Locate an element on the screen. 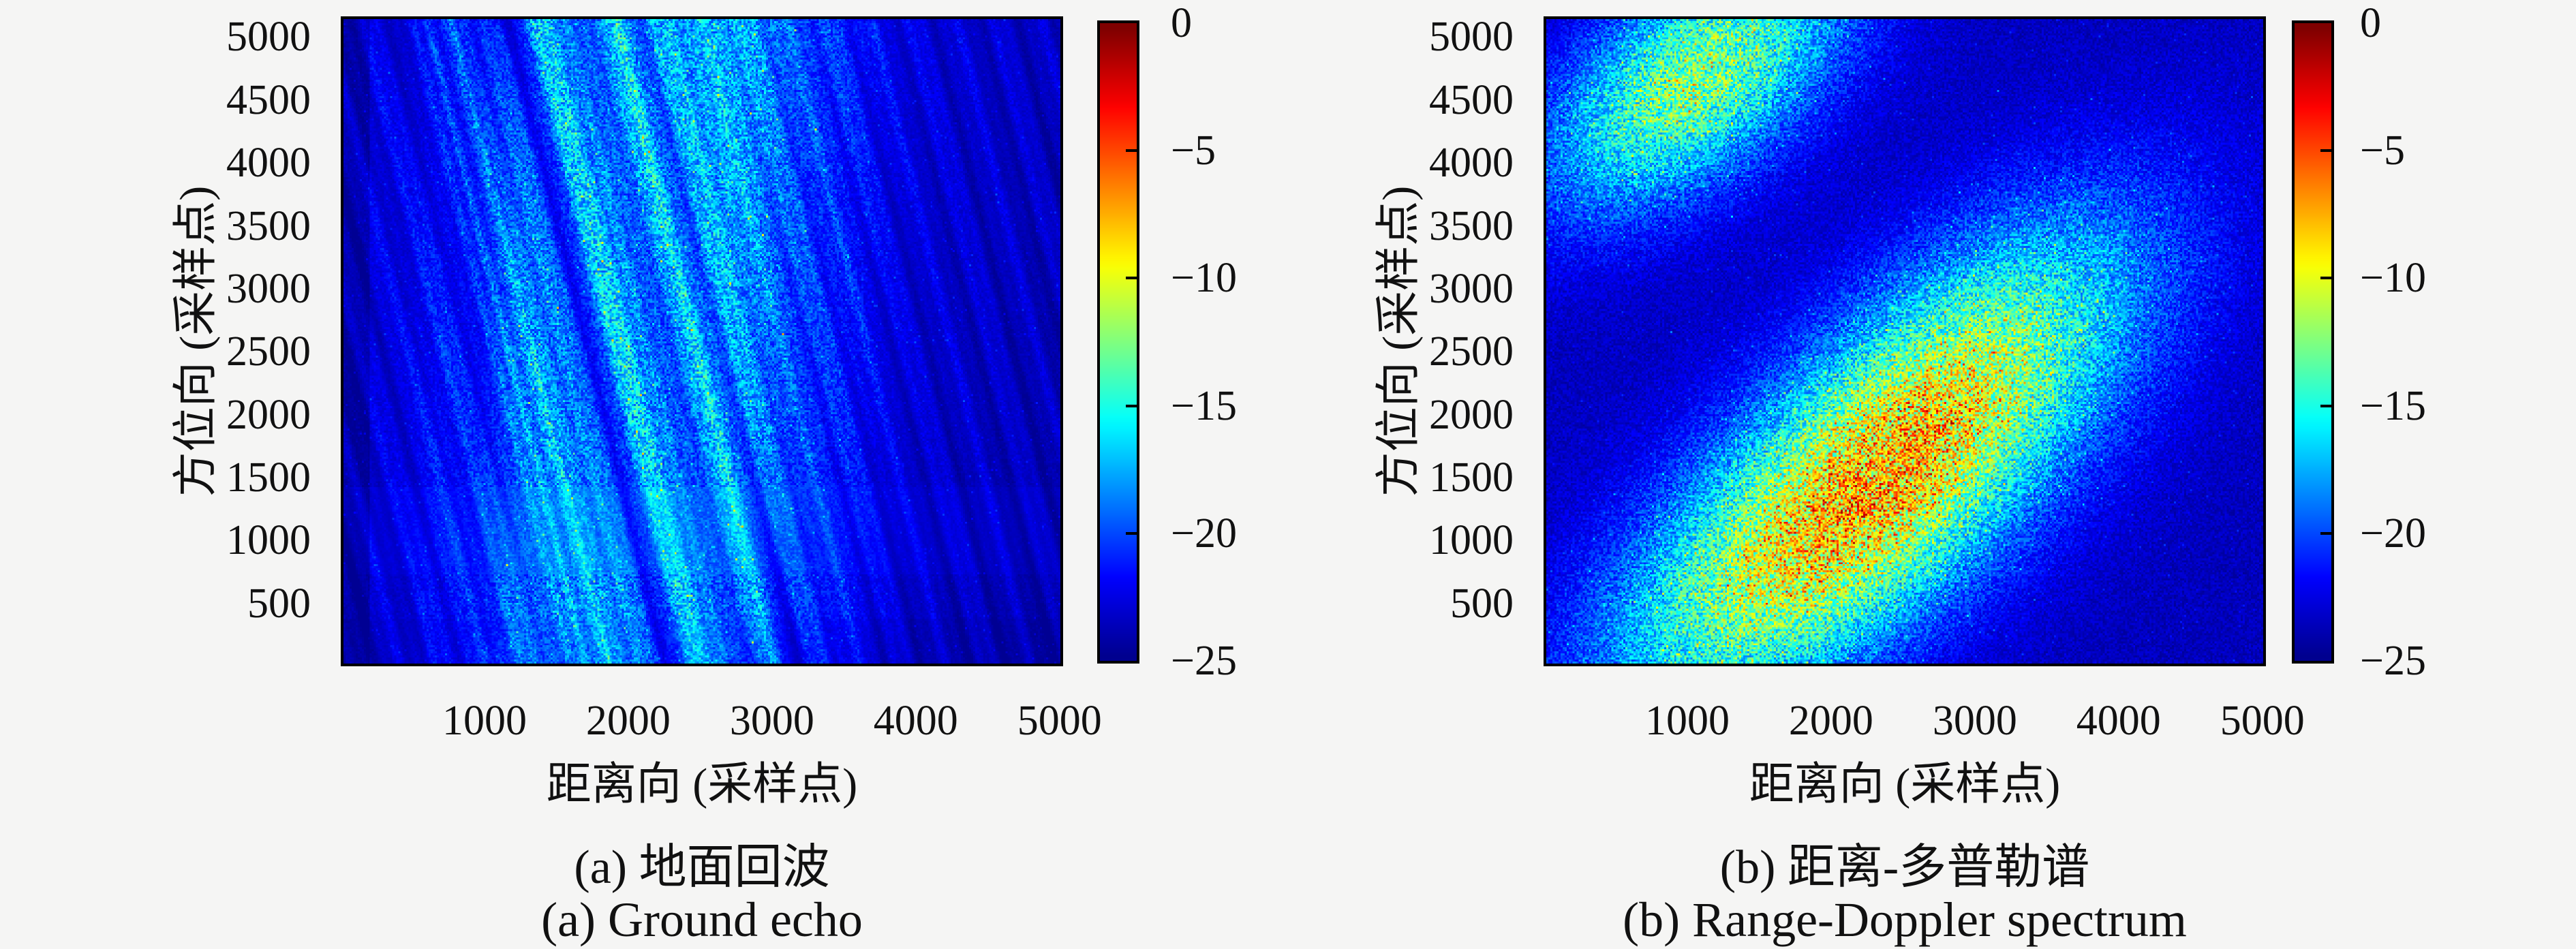  caption-zh-range-doppler: (b) 距离-多普勒谱 is located at coordinates (1904, 867).